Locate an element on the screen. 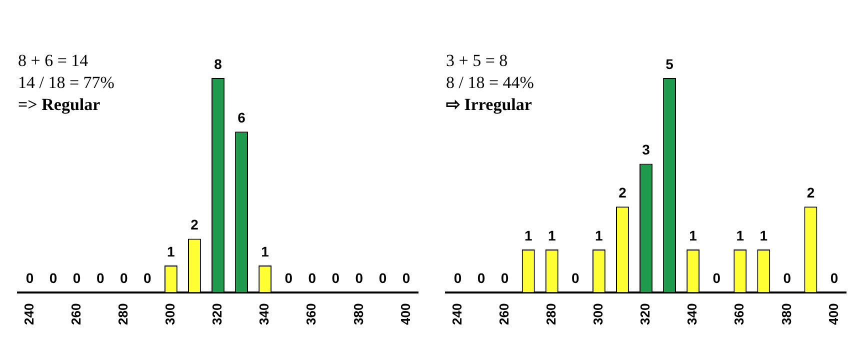 The image size is (864, 338). data-label: 3 is located at coordinates (646, 150).